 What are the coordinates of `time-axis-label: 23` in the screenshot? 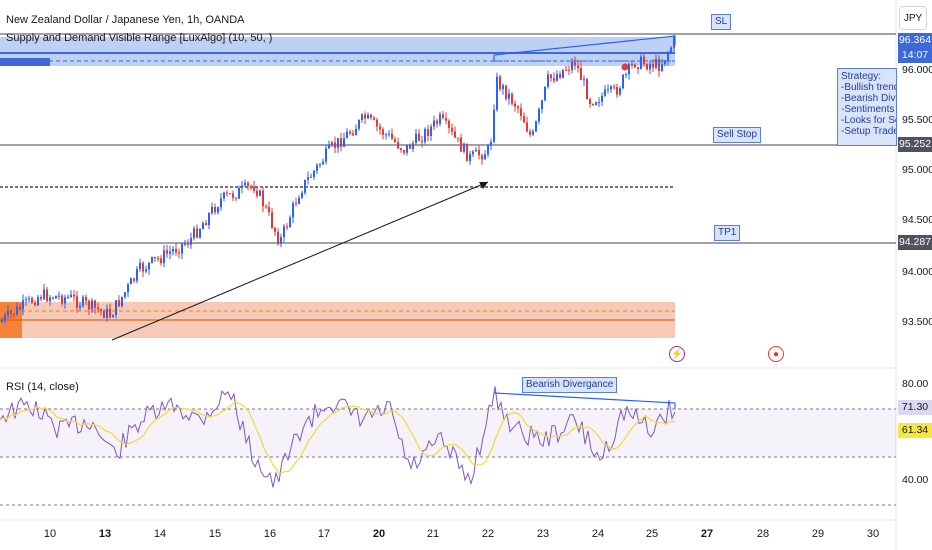 It's located at (543, 534).